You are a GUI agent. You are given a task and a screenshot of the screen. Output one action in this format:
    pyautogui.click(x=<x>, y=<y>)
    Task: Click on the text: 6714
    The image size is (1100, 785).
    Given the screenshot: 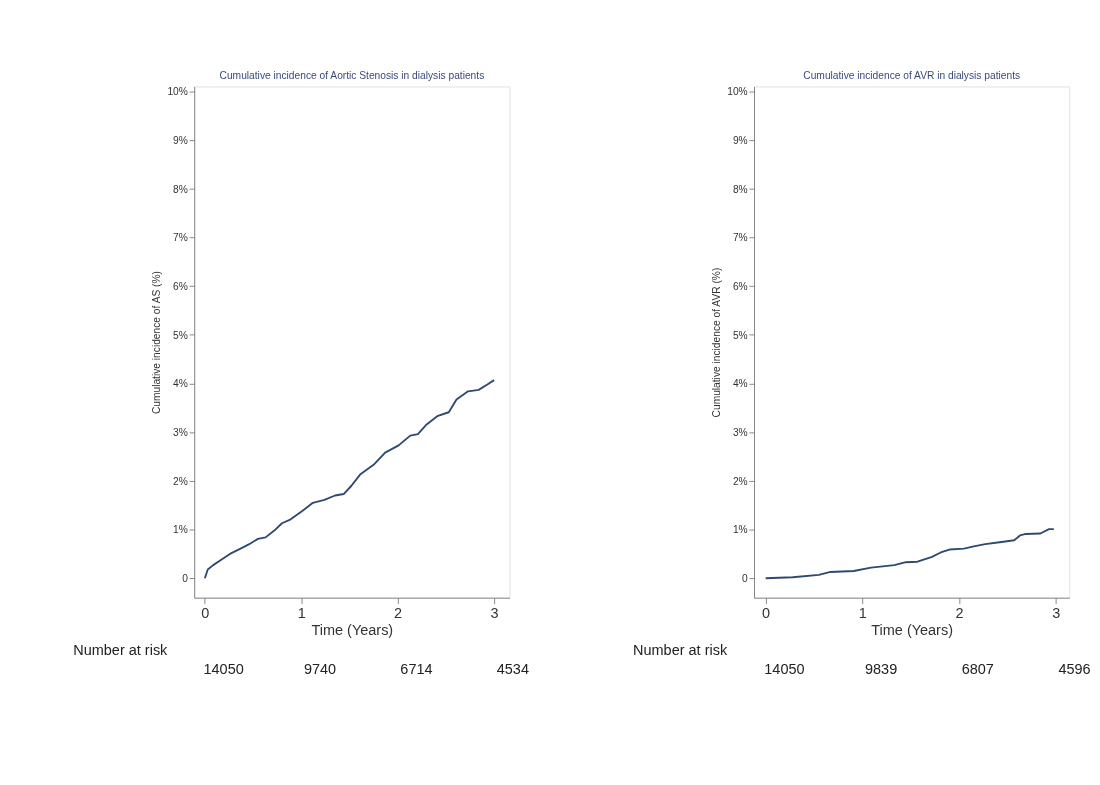 What is the action you would take?
    pyautogui.click(x=416, y=669)
    